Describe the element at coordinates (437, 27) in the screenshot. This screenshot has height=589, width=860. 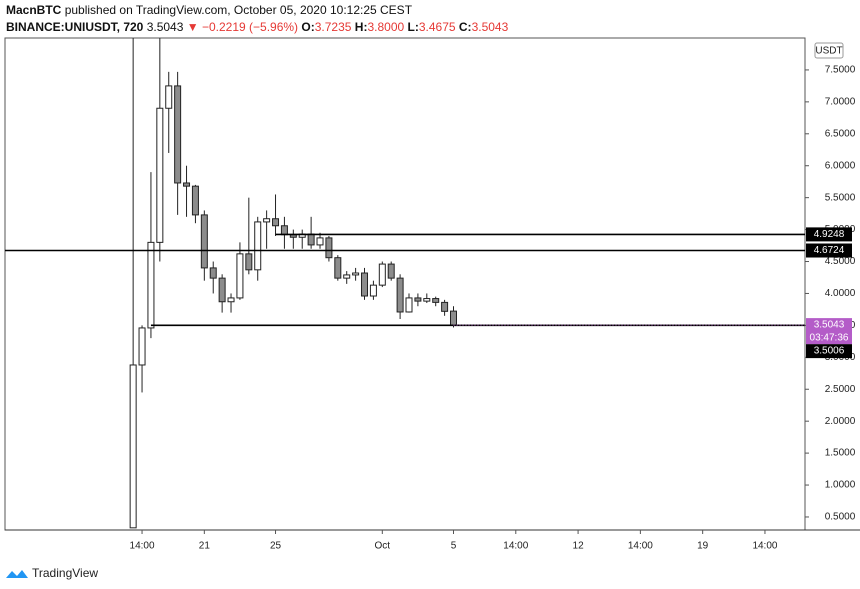
I see `l: 3.4675` at that location.